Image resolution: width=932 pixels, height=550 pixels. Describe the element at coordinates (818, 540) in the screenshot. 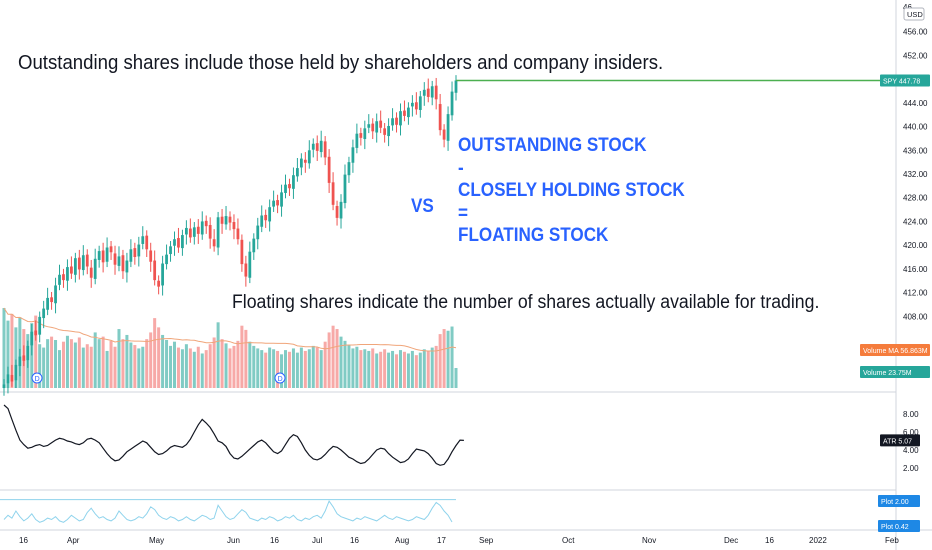

I see `time-tick-label: 2022` at that location.